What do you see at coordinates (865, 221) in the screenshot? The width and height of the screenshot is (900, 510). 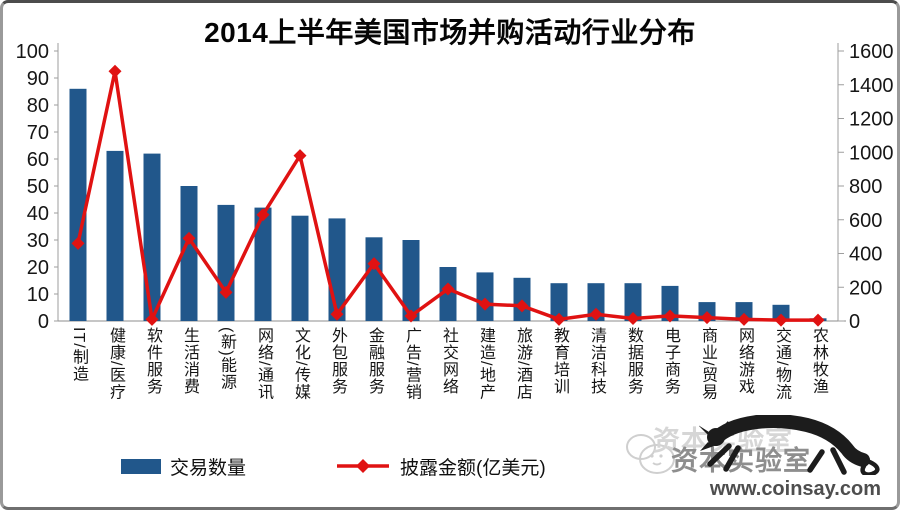 I see `right-axis-tick-label: 600` at bounding box center [865, 221].